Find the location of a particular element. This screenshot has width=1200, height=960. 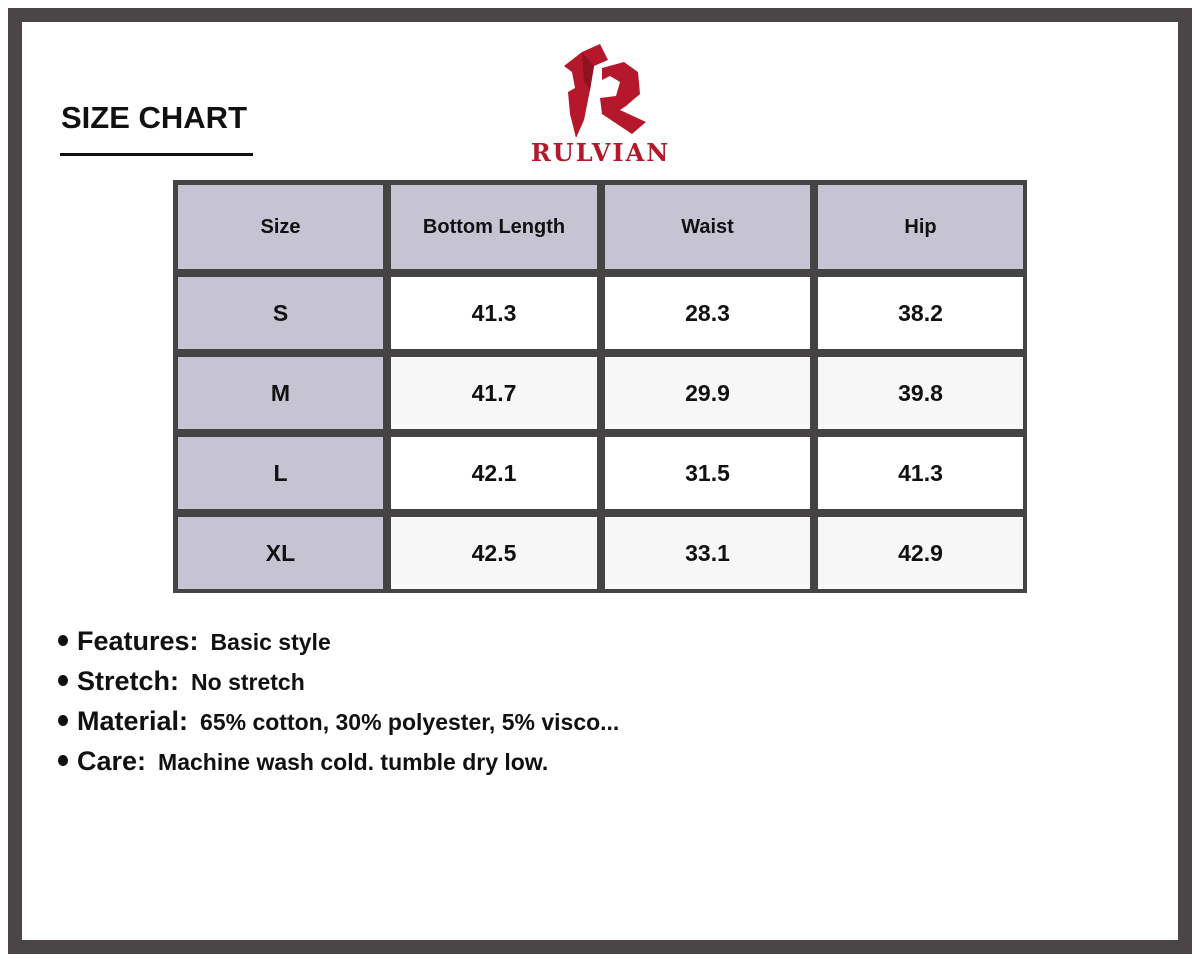

title-underline is located at coordinates (156, 154).